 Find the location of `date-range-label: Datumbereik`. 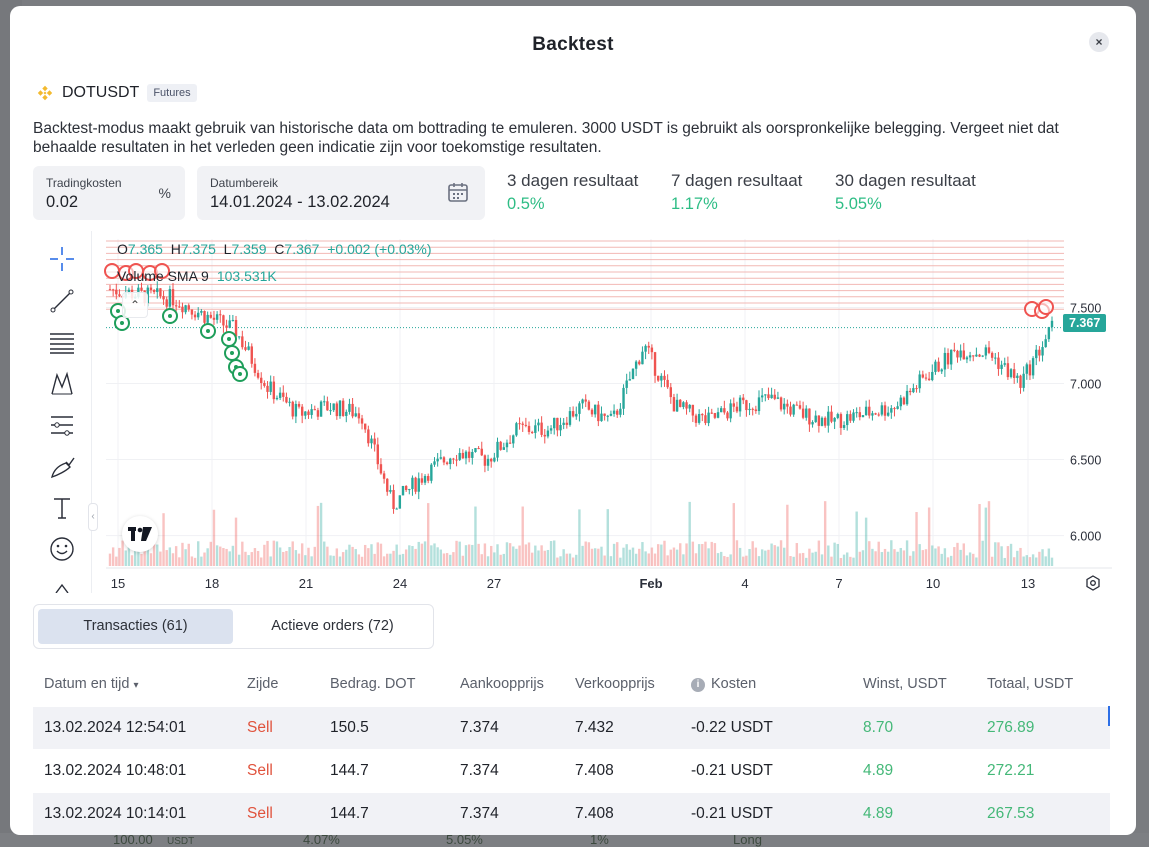

date-range-label: Datumbereik is located at coordinates (244, 183).